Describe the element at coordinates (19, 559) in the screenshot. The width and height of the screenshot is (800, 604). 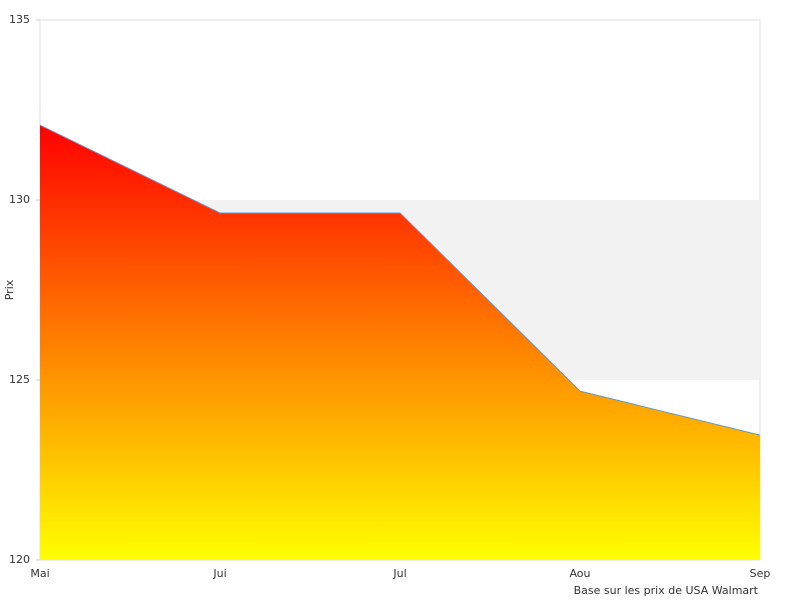
I see `y-tick-label: 120` at that location.